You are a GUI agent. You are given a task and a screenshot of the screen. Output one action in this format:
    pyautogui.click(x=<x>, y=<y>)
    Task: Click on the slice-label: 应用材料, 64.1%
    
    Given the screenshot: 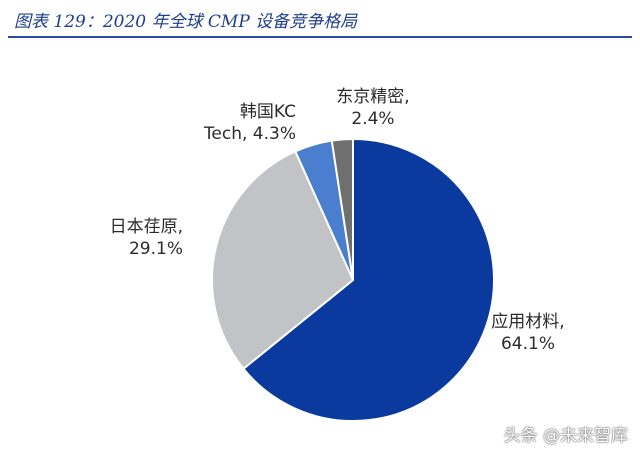 What is the action you would take?
    pyautogui.click(x=527, y=333)
    